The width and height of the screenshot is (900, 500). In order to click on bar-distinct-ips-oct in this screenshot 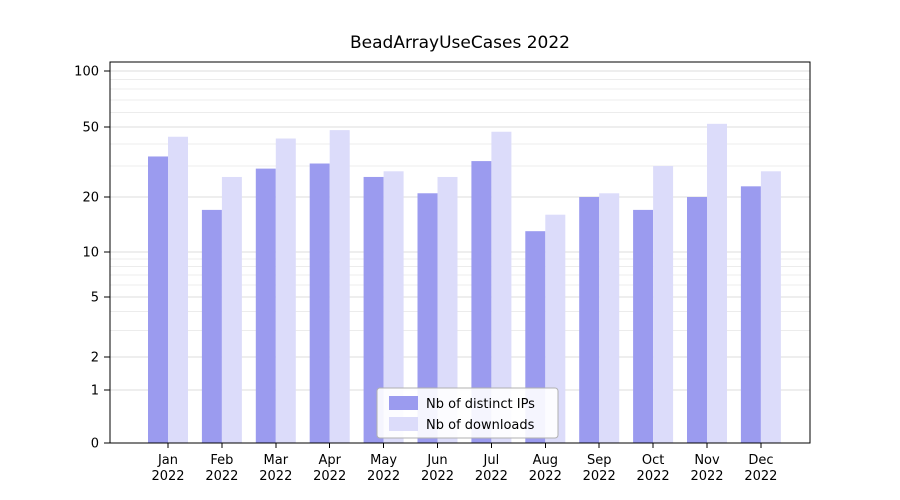, I will do `click(643, 326)`.